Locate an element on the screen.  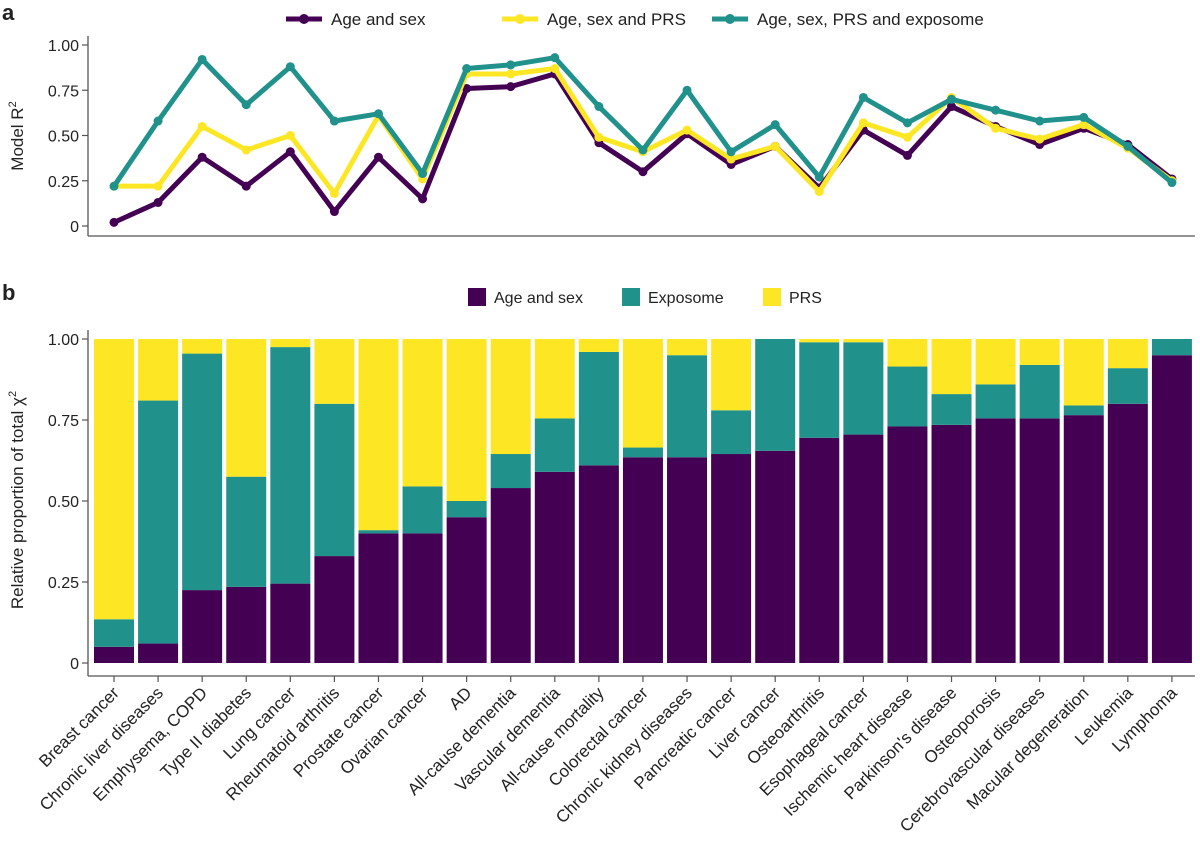
y-tick-label-a: 1.00 is located at coordinates (63, 46).